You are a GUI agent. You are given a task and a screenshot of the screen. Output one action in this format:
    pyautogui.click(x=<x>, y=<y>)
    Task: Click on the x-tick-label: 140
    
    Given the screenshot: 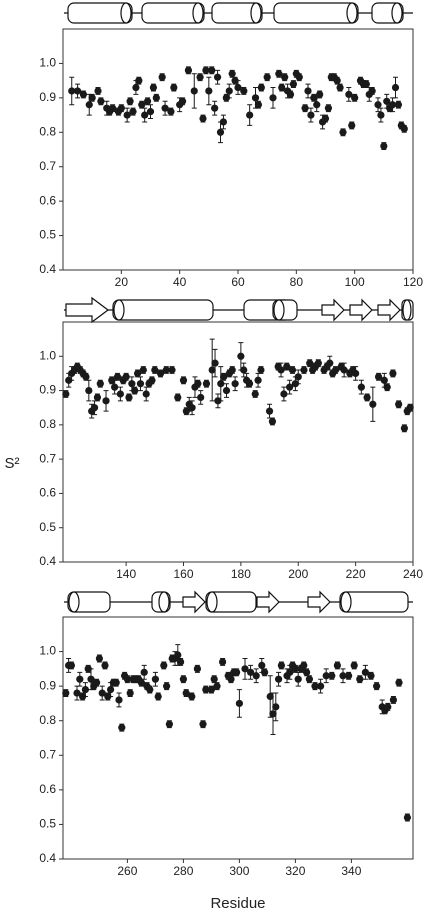 What is the action you would take?
    pyautogui.click(x=126, y=574)
    